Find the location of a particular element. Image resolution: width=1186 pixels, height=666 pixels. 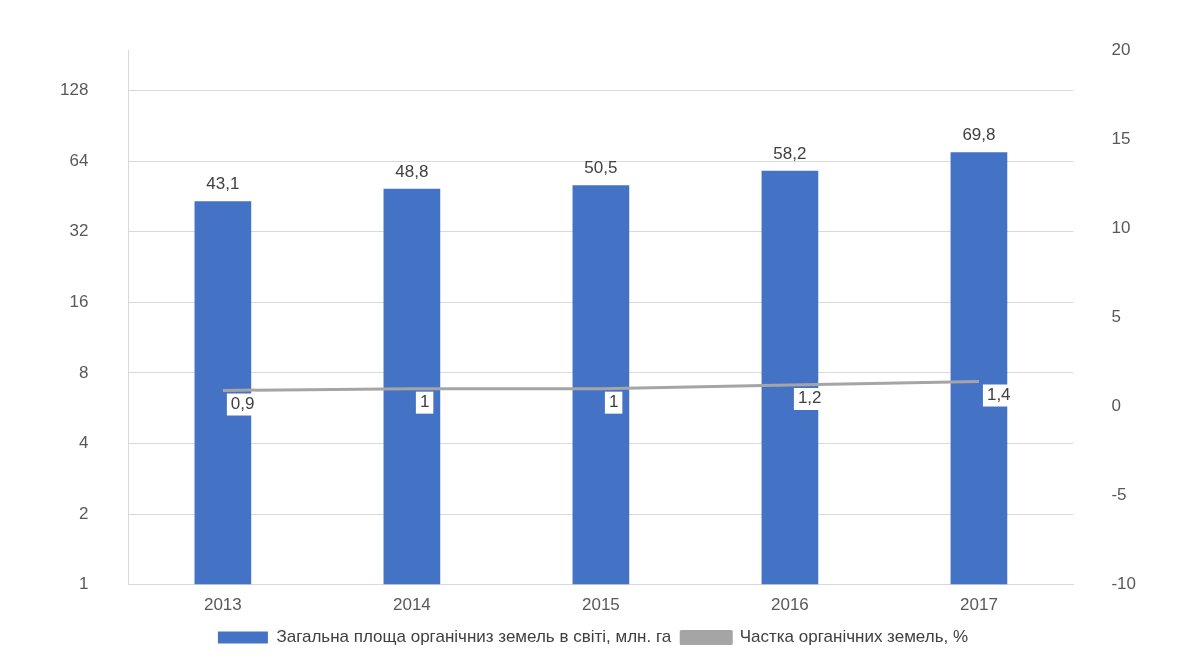

x-tick-label: 2017 is located at coordinates (979, 605).